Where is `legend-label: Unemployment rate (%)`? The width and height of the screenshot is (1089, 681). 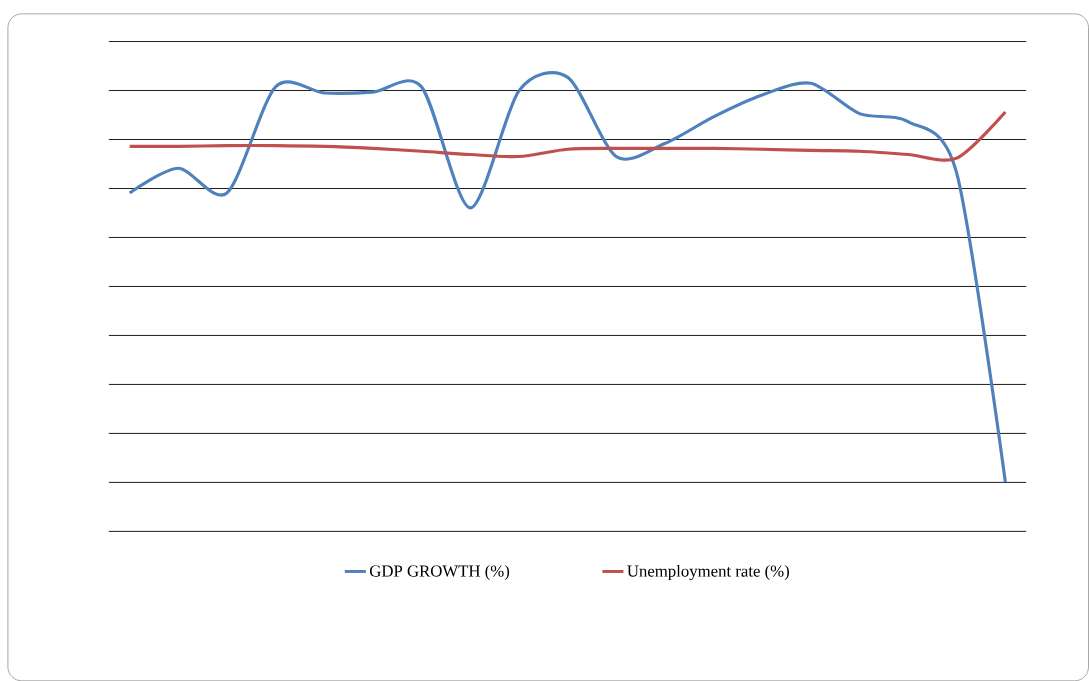 legend-label: Unemployment rate (%) is located at coordinates (708, 572).